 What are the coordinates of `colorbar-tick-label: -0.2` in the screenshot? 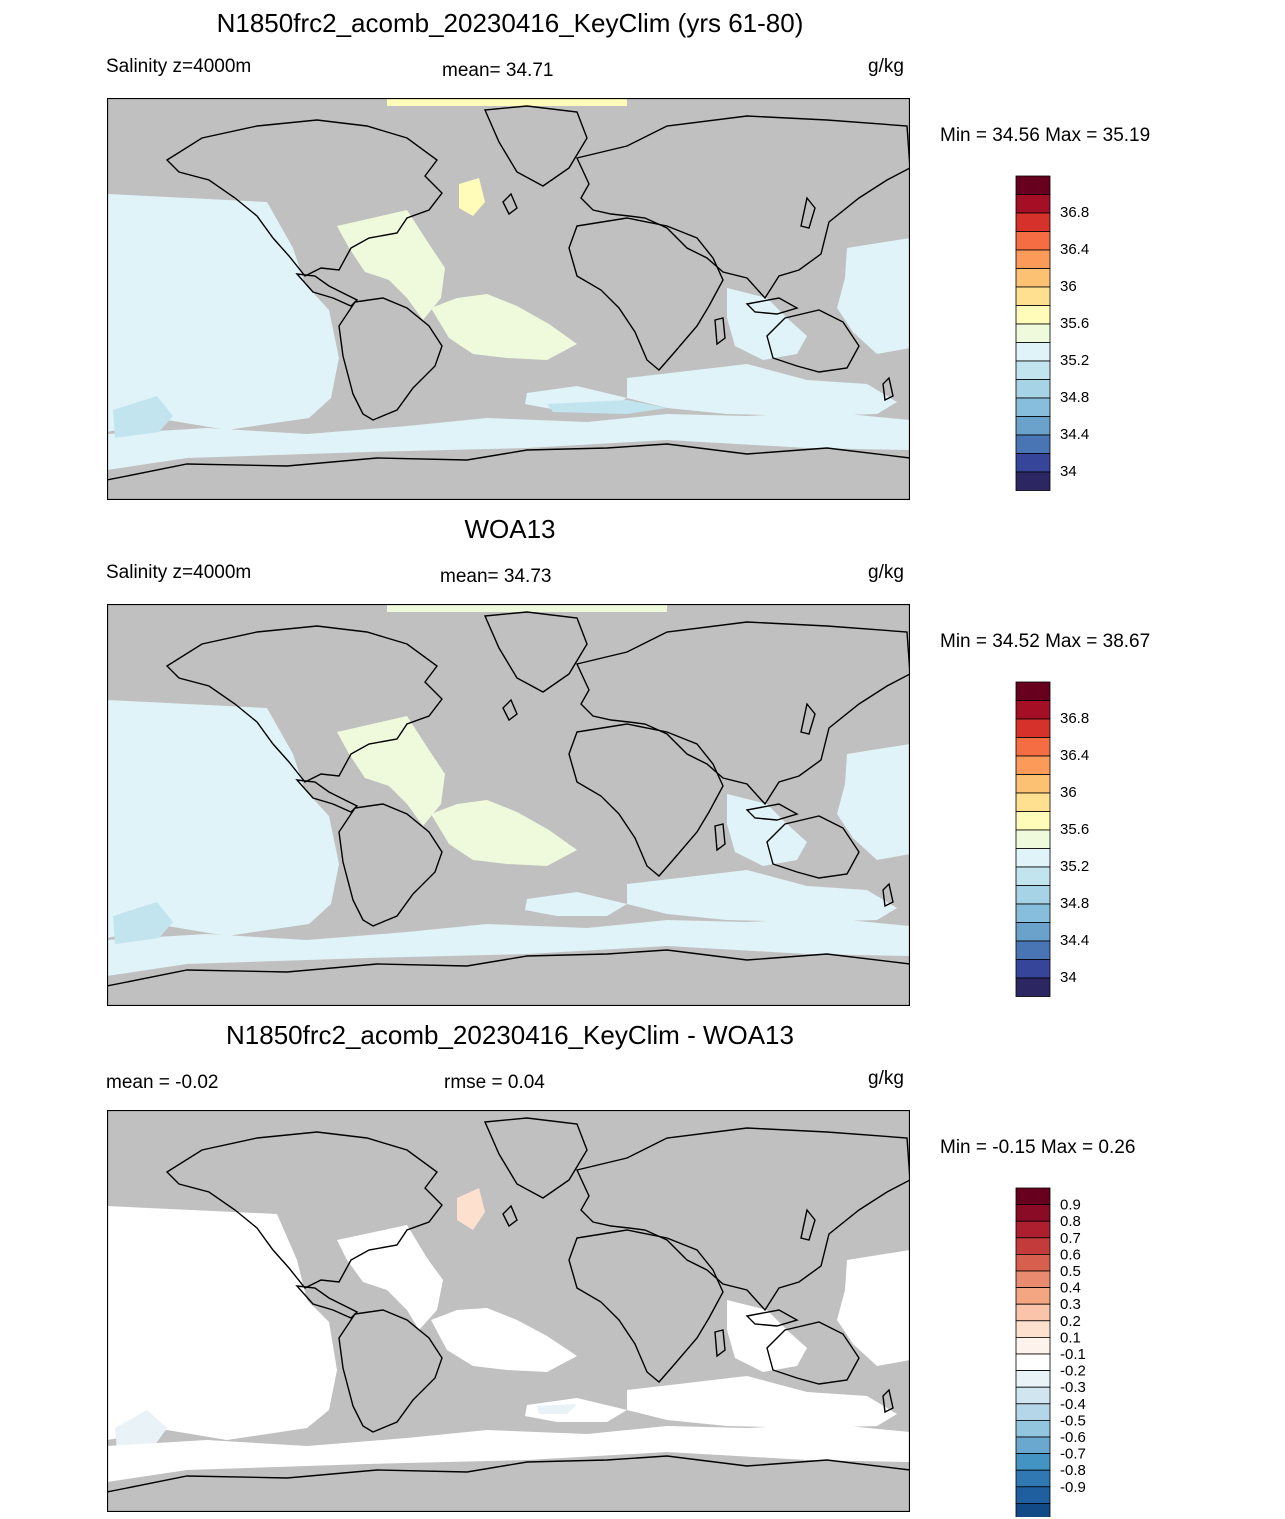 It's located at (1073, 1371).